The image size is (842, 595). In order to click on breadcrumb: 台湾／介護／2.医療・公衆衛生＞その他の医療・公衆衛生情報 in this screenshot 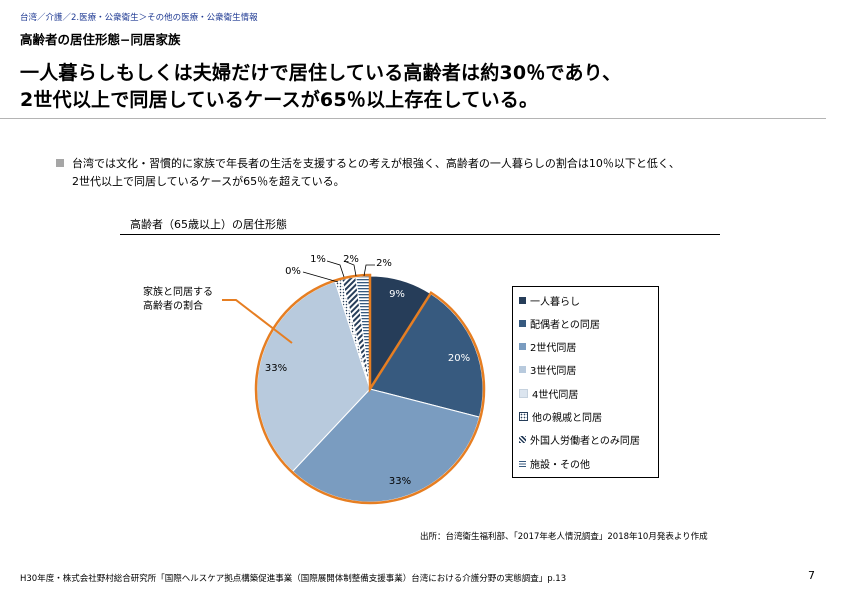, I will do `click(139, 18)`.